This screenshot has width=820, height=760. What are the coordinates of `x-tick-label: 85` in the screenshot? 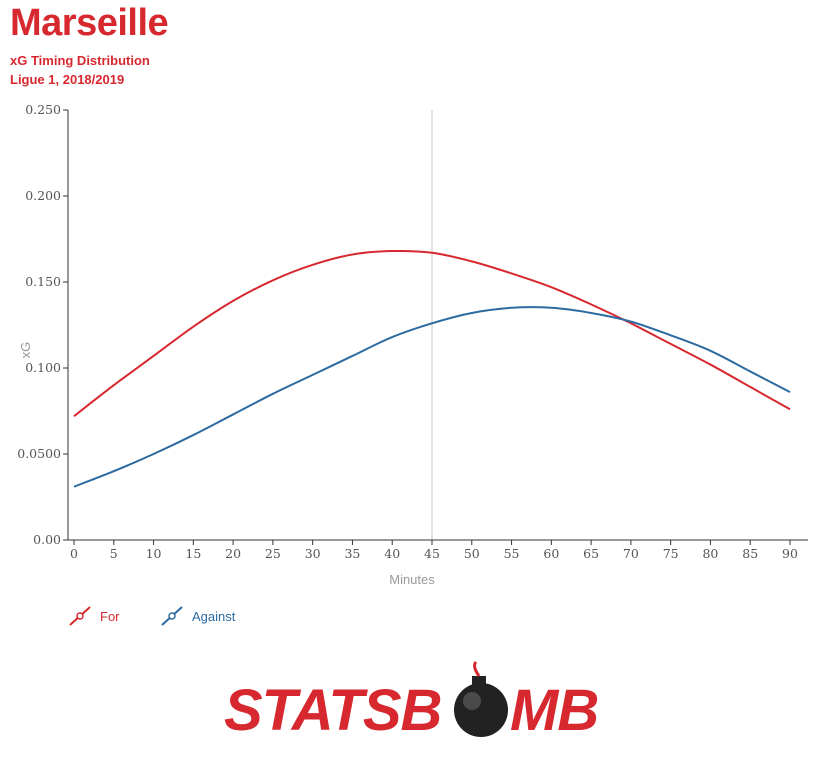 It's located at (750, 553).